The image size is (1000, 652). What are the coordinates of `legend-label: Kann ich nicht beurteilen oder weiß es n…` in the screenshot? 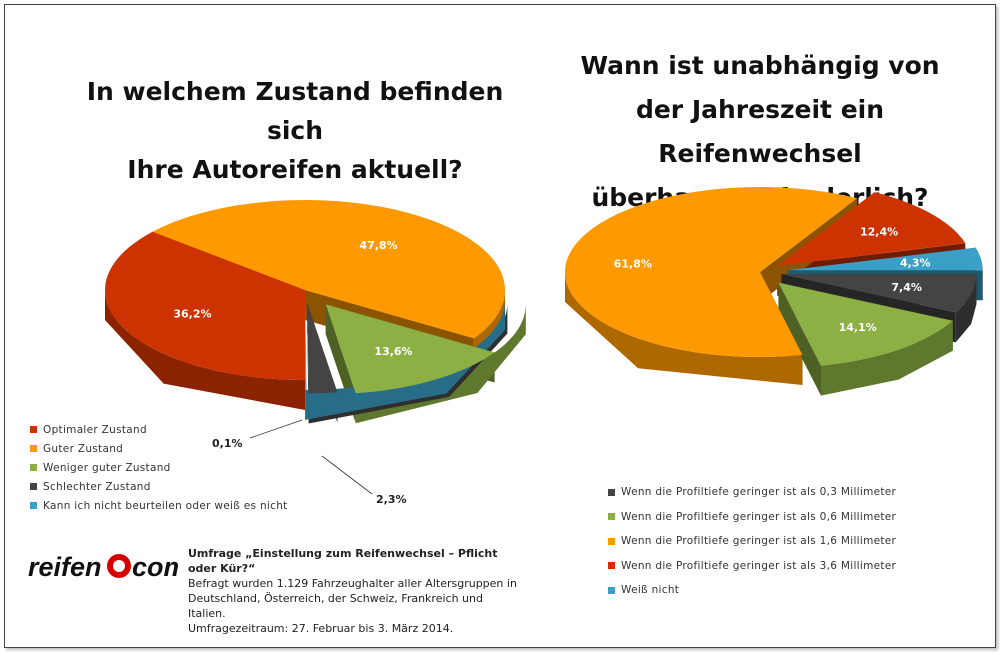 It's located at (165, 505).